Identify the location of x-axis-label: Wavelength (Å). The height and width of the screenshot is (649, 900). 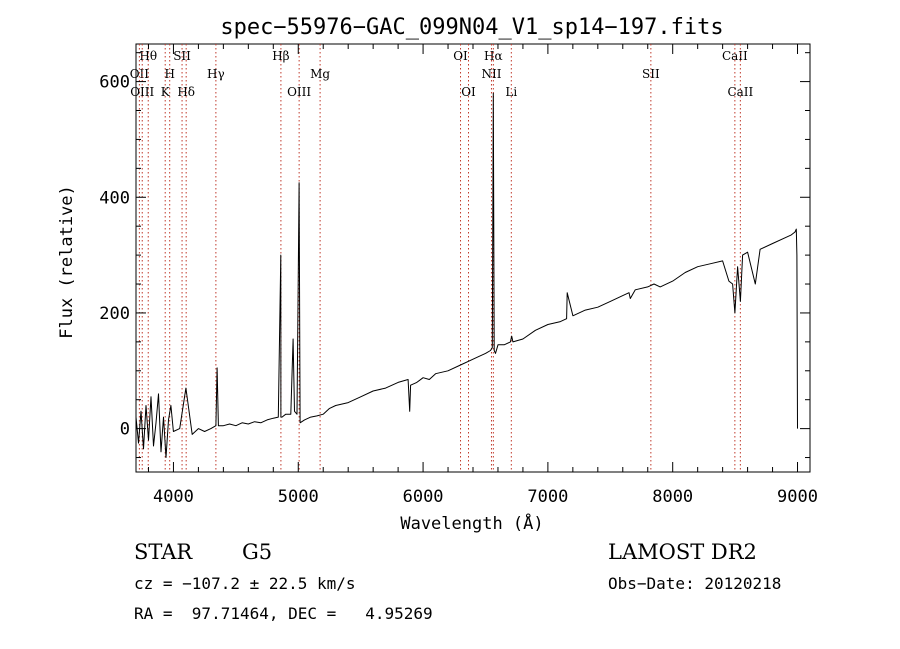
(471, 523).